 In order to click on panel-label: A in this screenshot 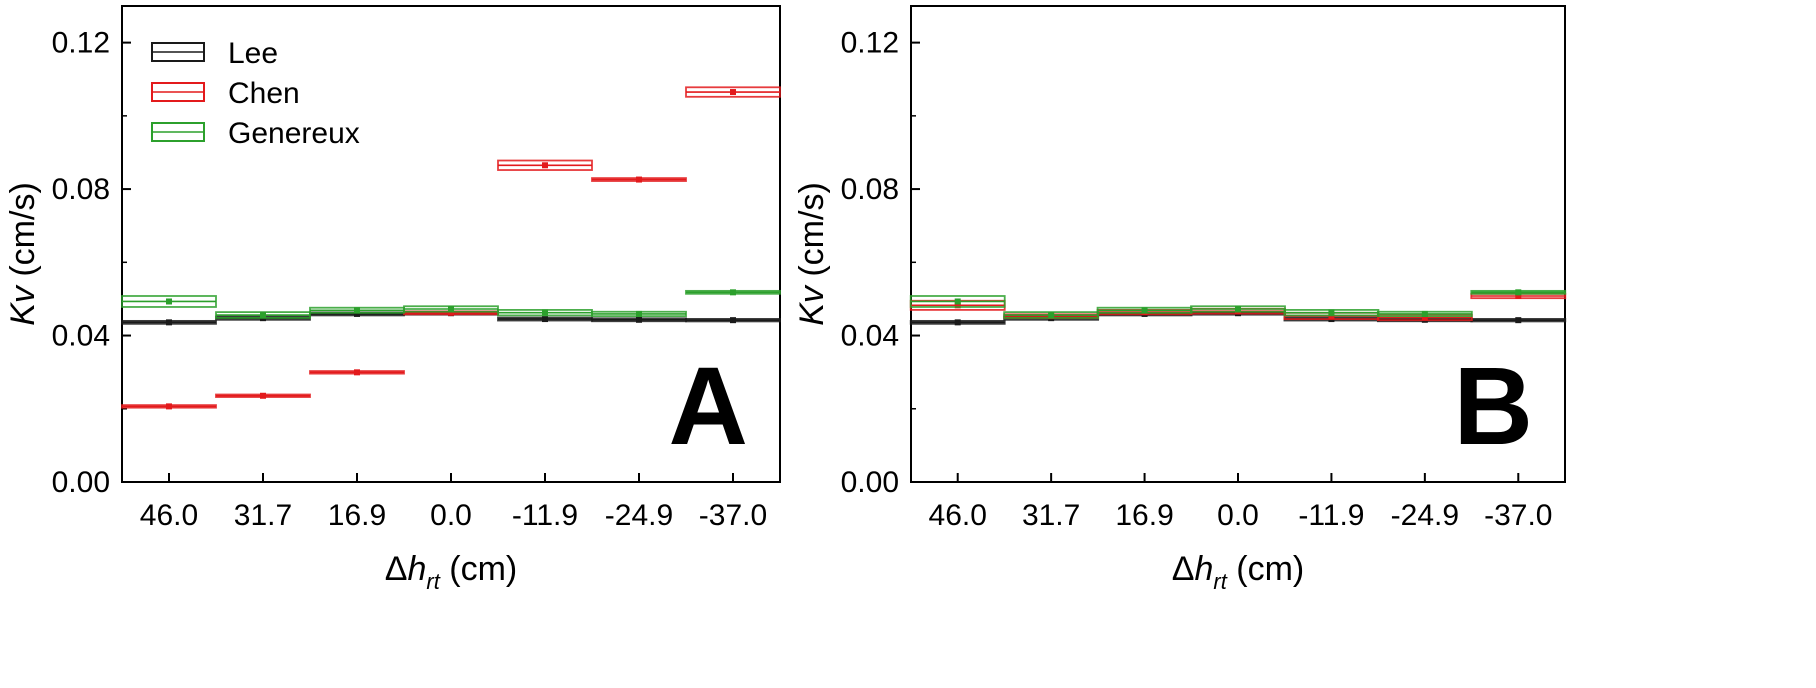, I will do `click(708, 406)`.